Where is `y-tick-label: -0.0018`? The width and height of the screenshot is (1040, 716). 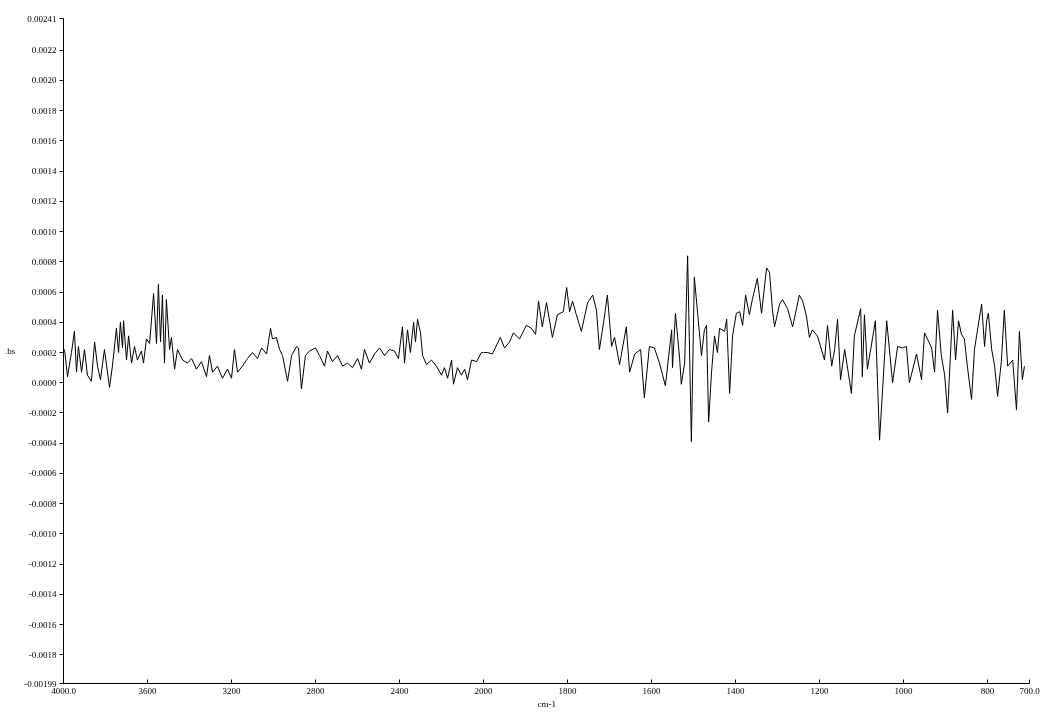
y-tick-label: -0.0018 is located at coordinates (42, 654).